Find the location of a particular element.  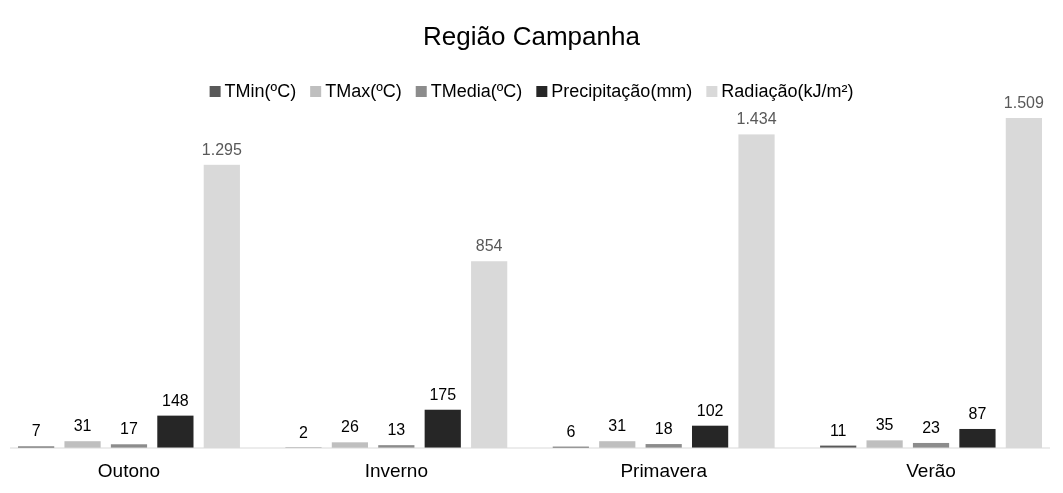

data-label: 1.295 is located at coordinates (221, 149).